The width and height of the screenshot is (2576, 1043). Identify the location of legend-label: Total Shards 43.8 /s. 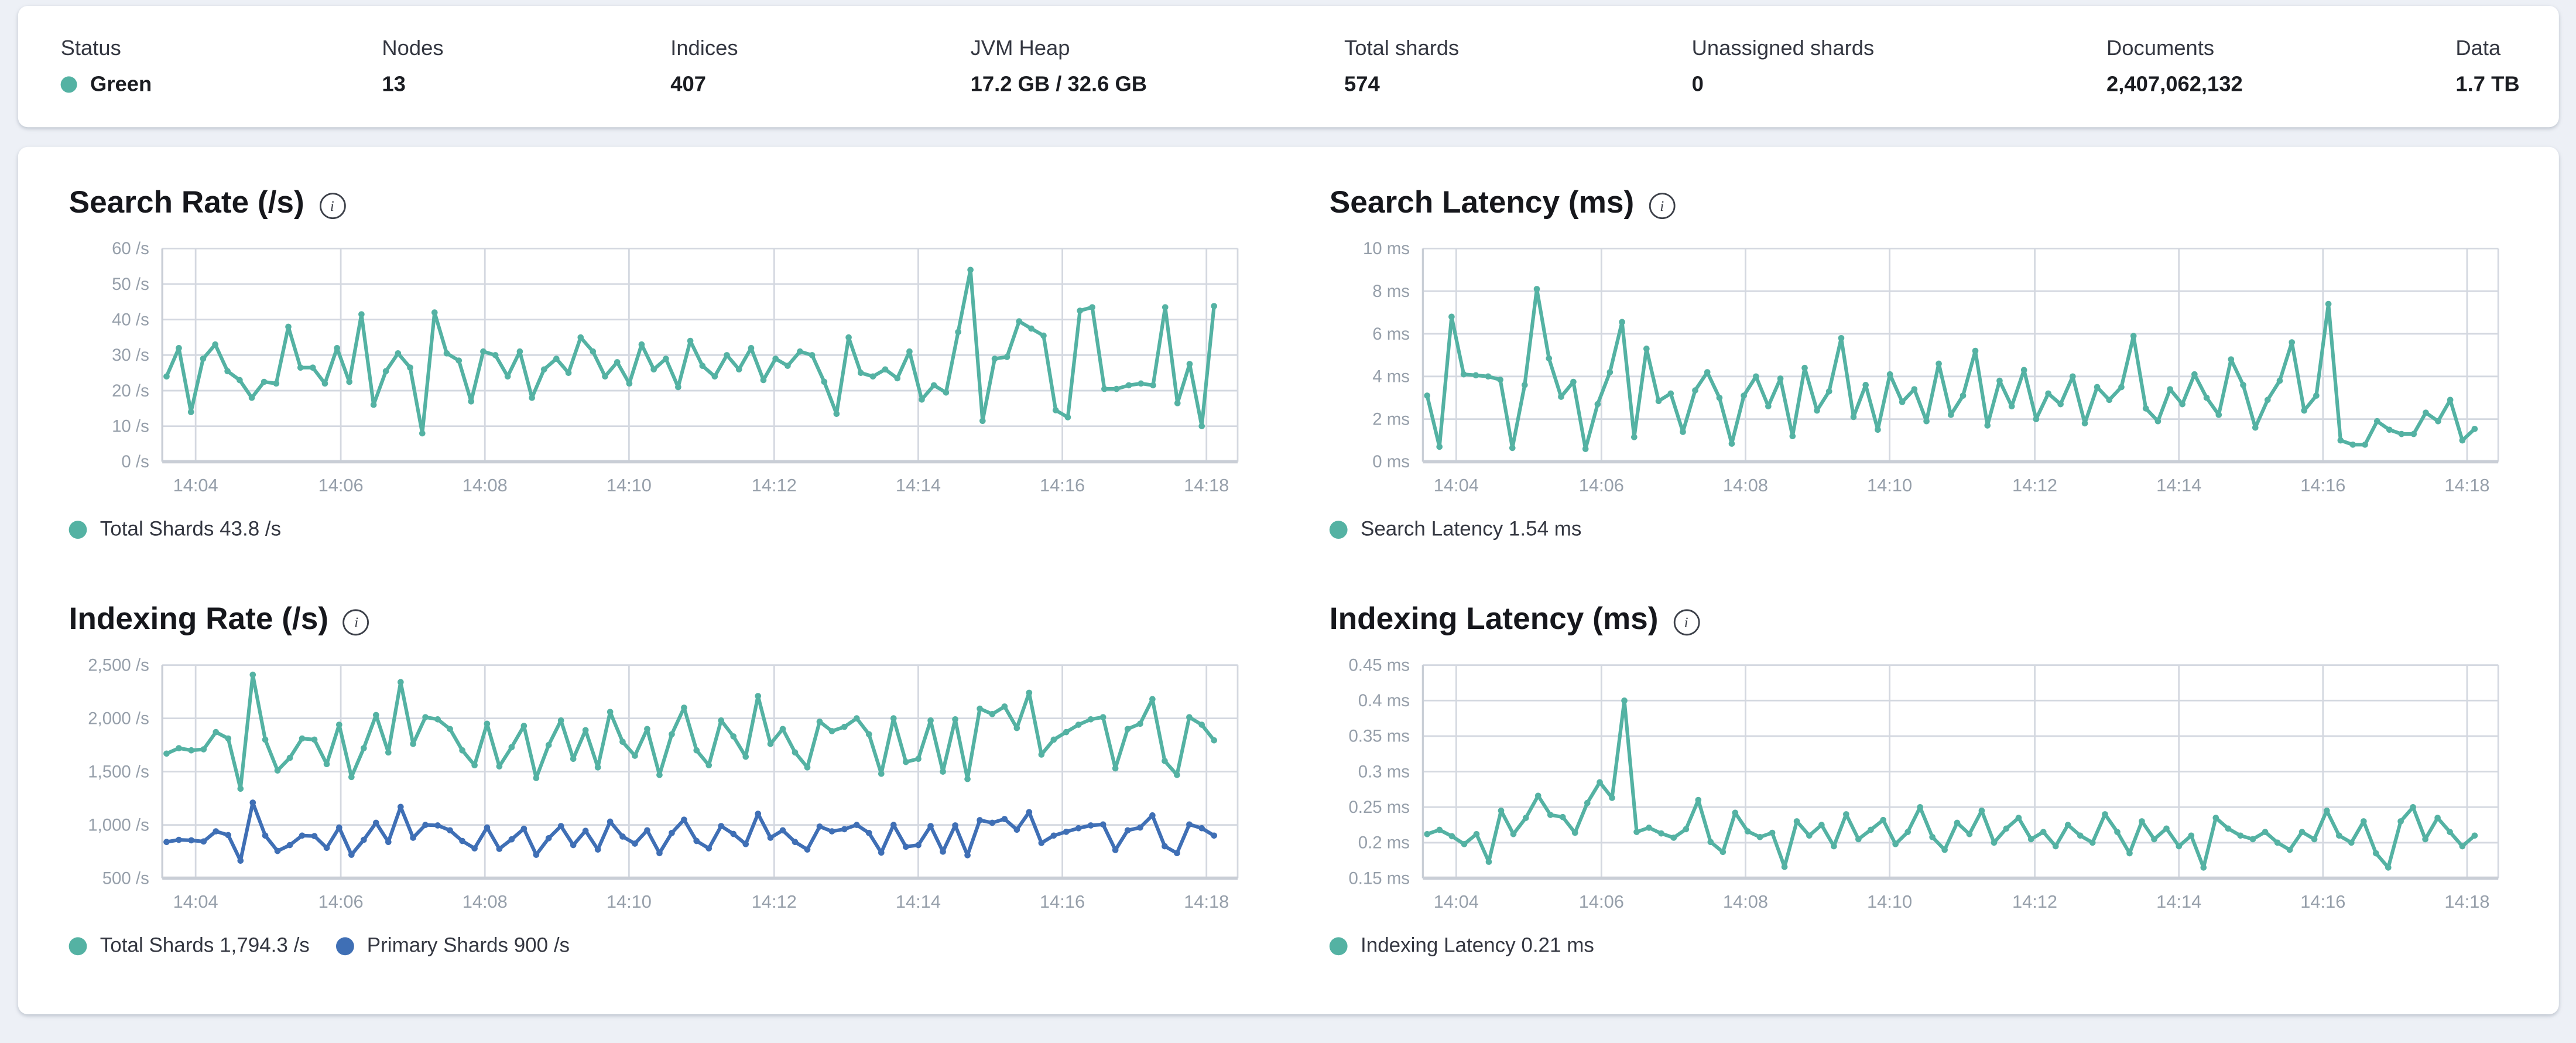
(191, 529).